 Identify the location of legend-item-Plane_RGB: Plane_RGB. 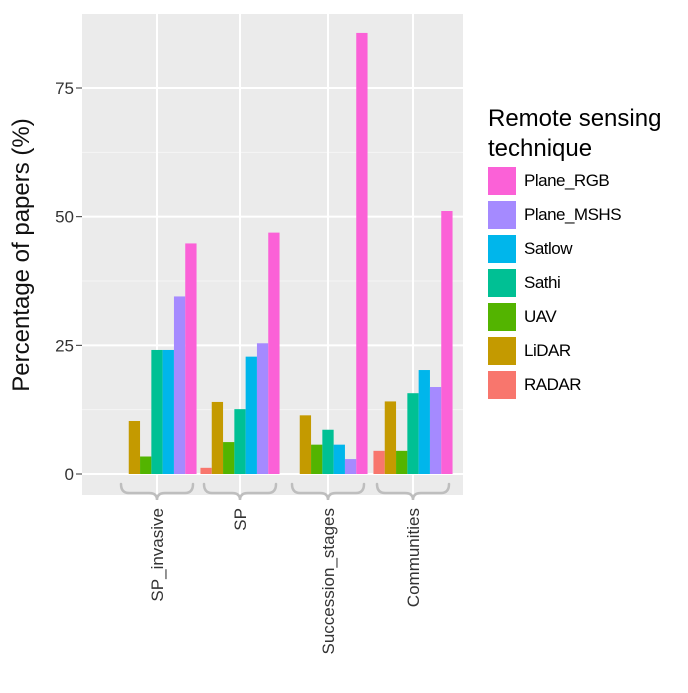
(588, 181).